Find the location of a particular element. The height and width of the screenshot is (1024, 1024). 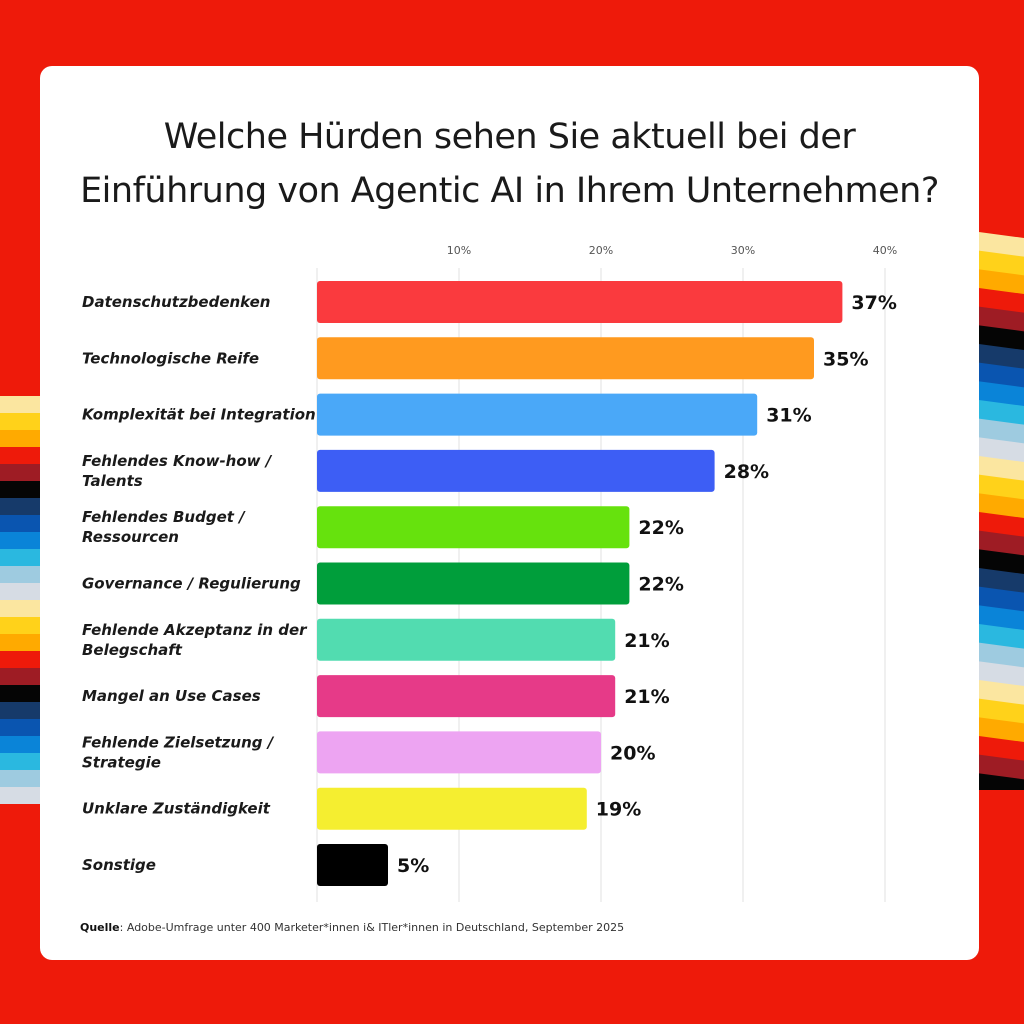

category-label: Governance / Regulierung is located at coordinates (191, 584).